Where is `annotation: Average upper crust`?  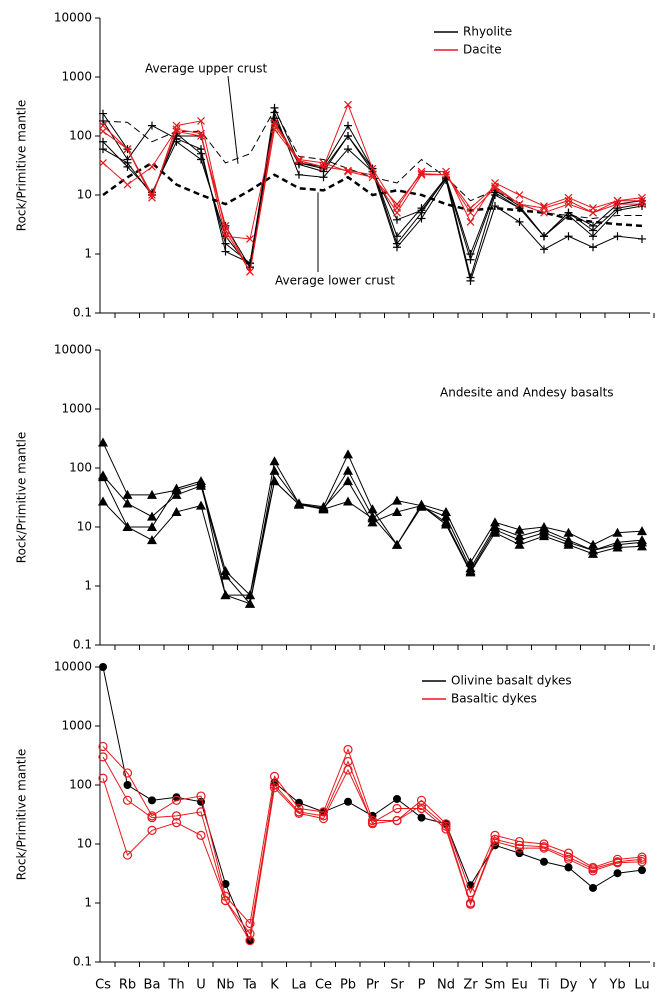
annotation: Average upper crust is located at coordinates (206, 69).